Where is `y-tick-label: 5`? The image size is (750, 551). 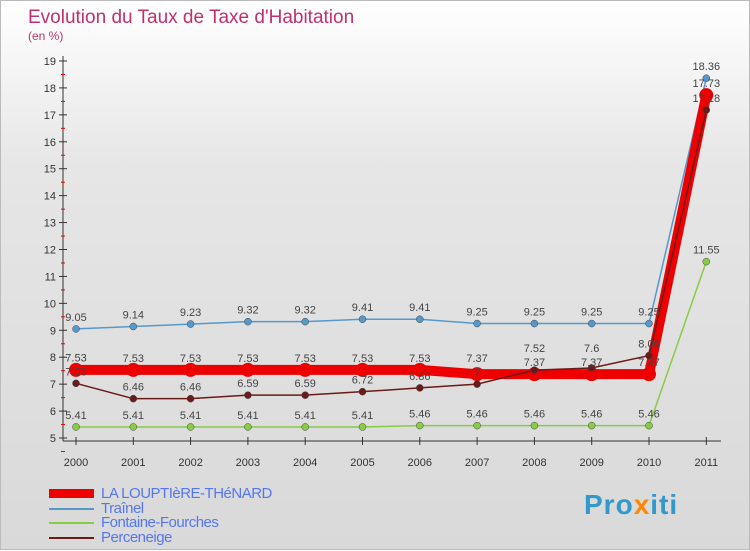
y-tick-label: 5 is located at coordinates (53, 439).